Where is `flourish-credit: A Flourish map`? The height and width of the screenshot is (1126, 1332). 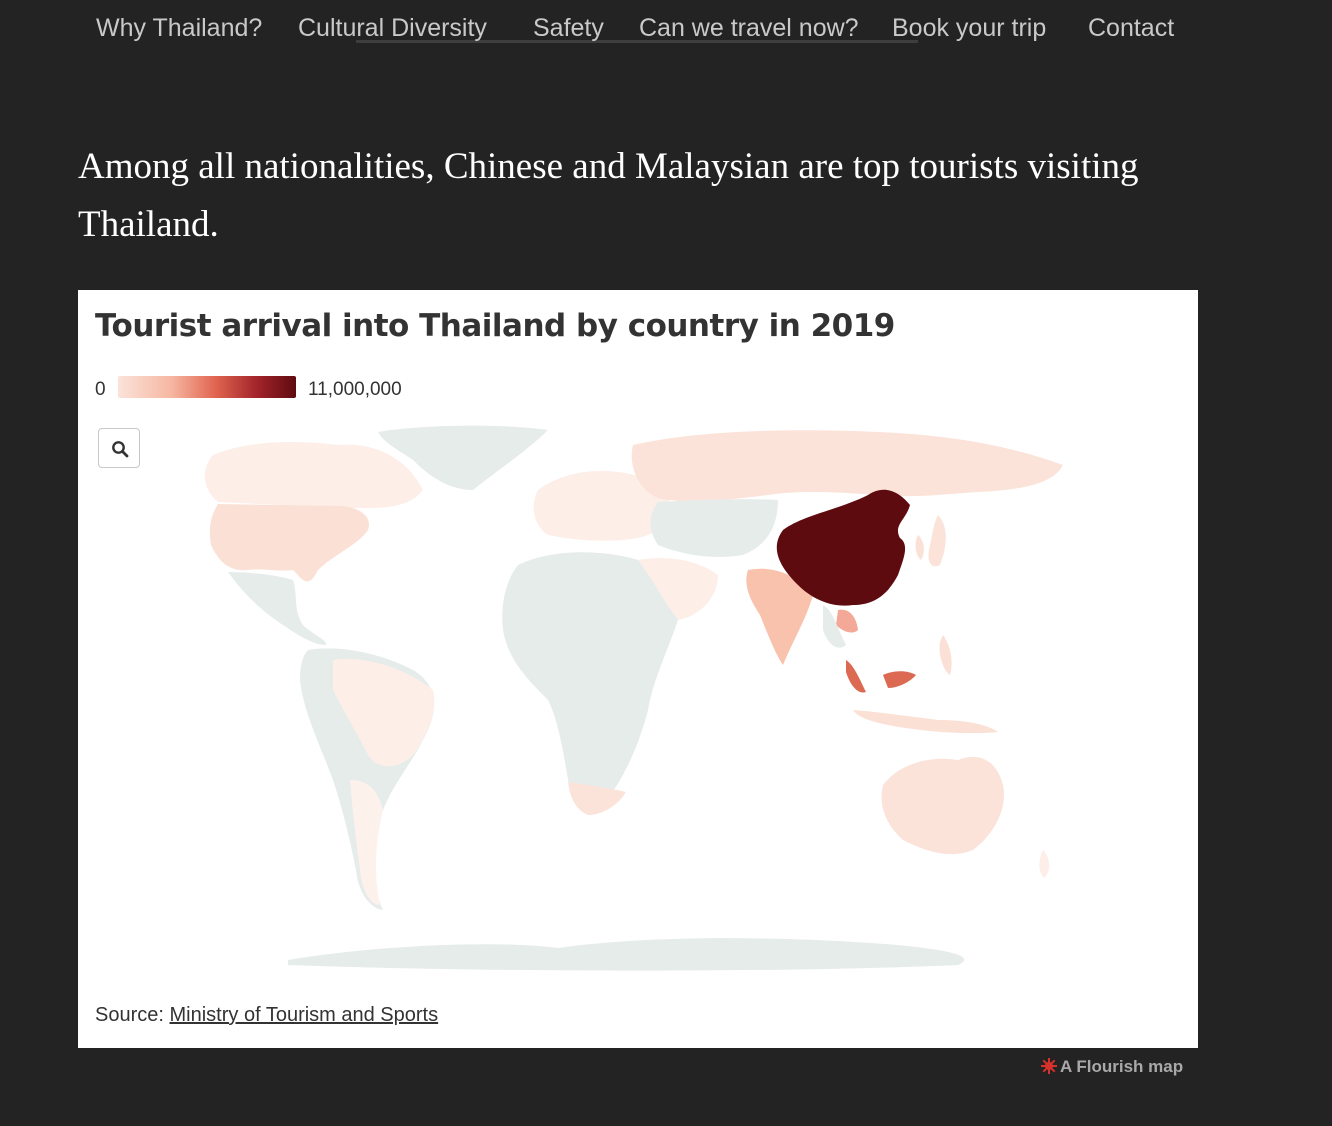
flourish-credit: A Flourish map is located at coordinates (1111, 1067).